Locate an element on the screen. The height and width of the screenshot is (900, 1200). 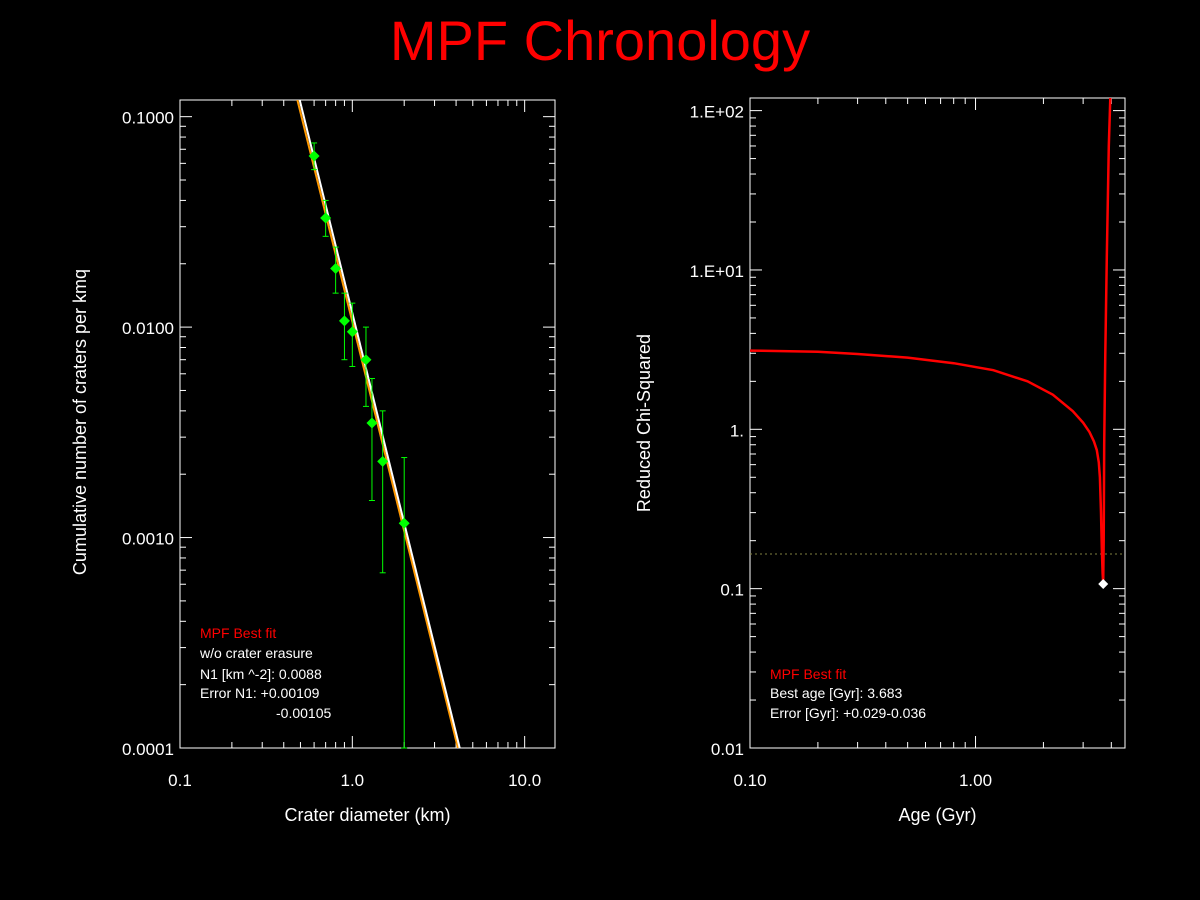
fit-lines is located at coordinates (378, 424).